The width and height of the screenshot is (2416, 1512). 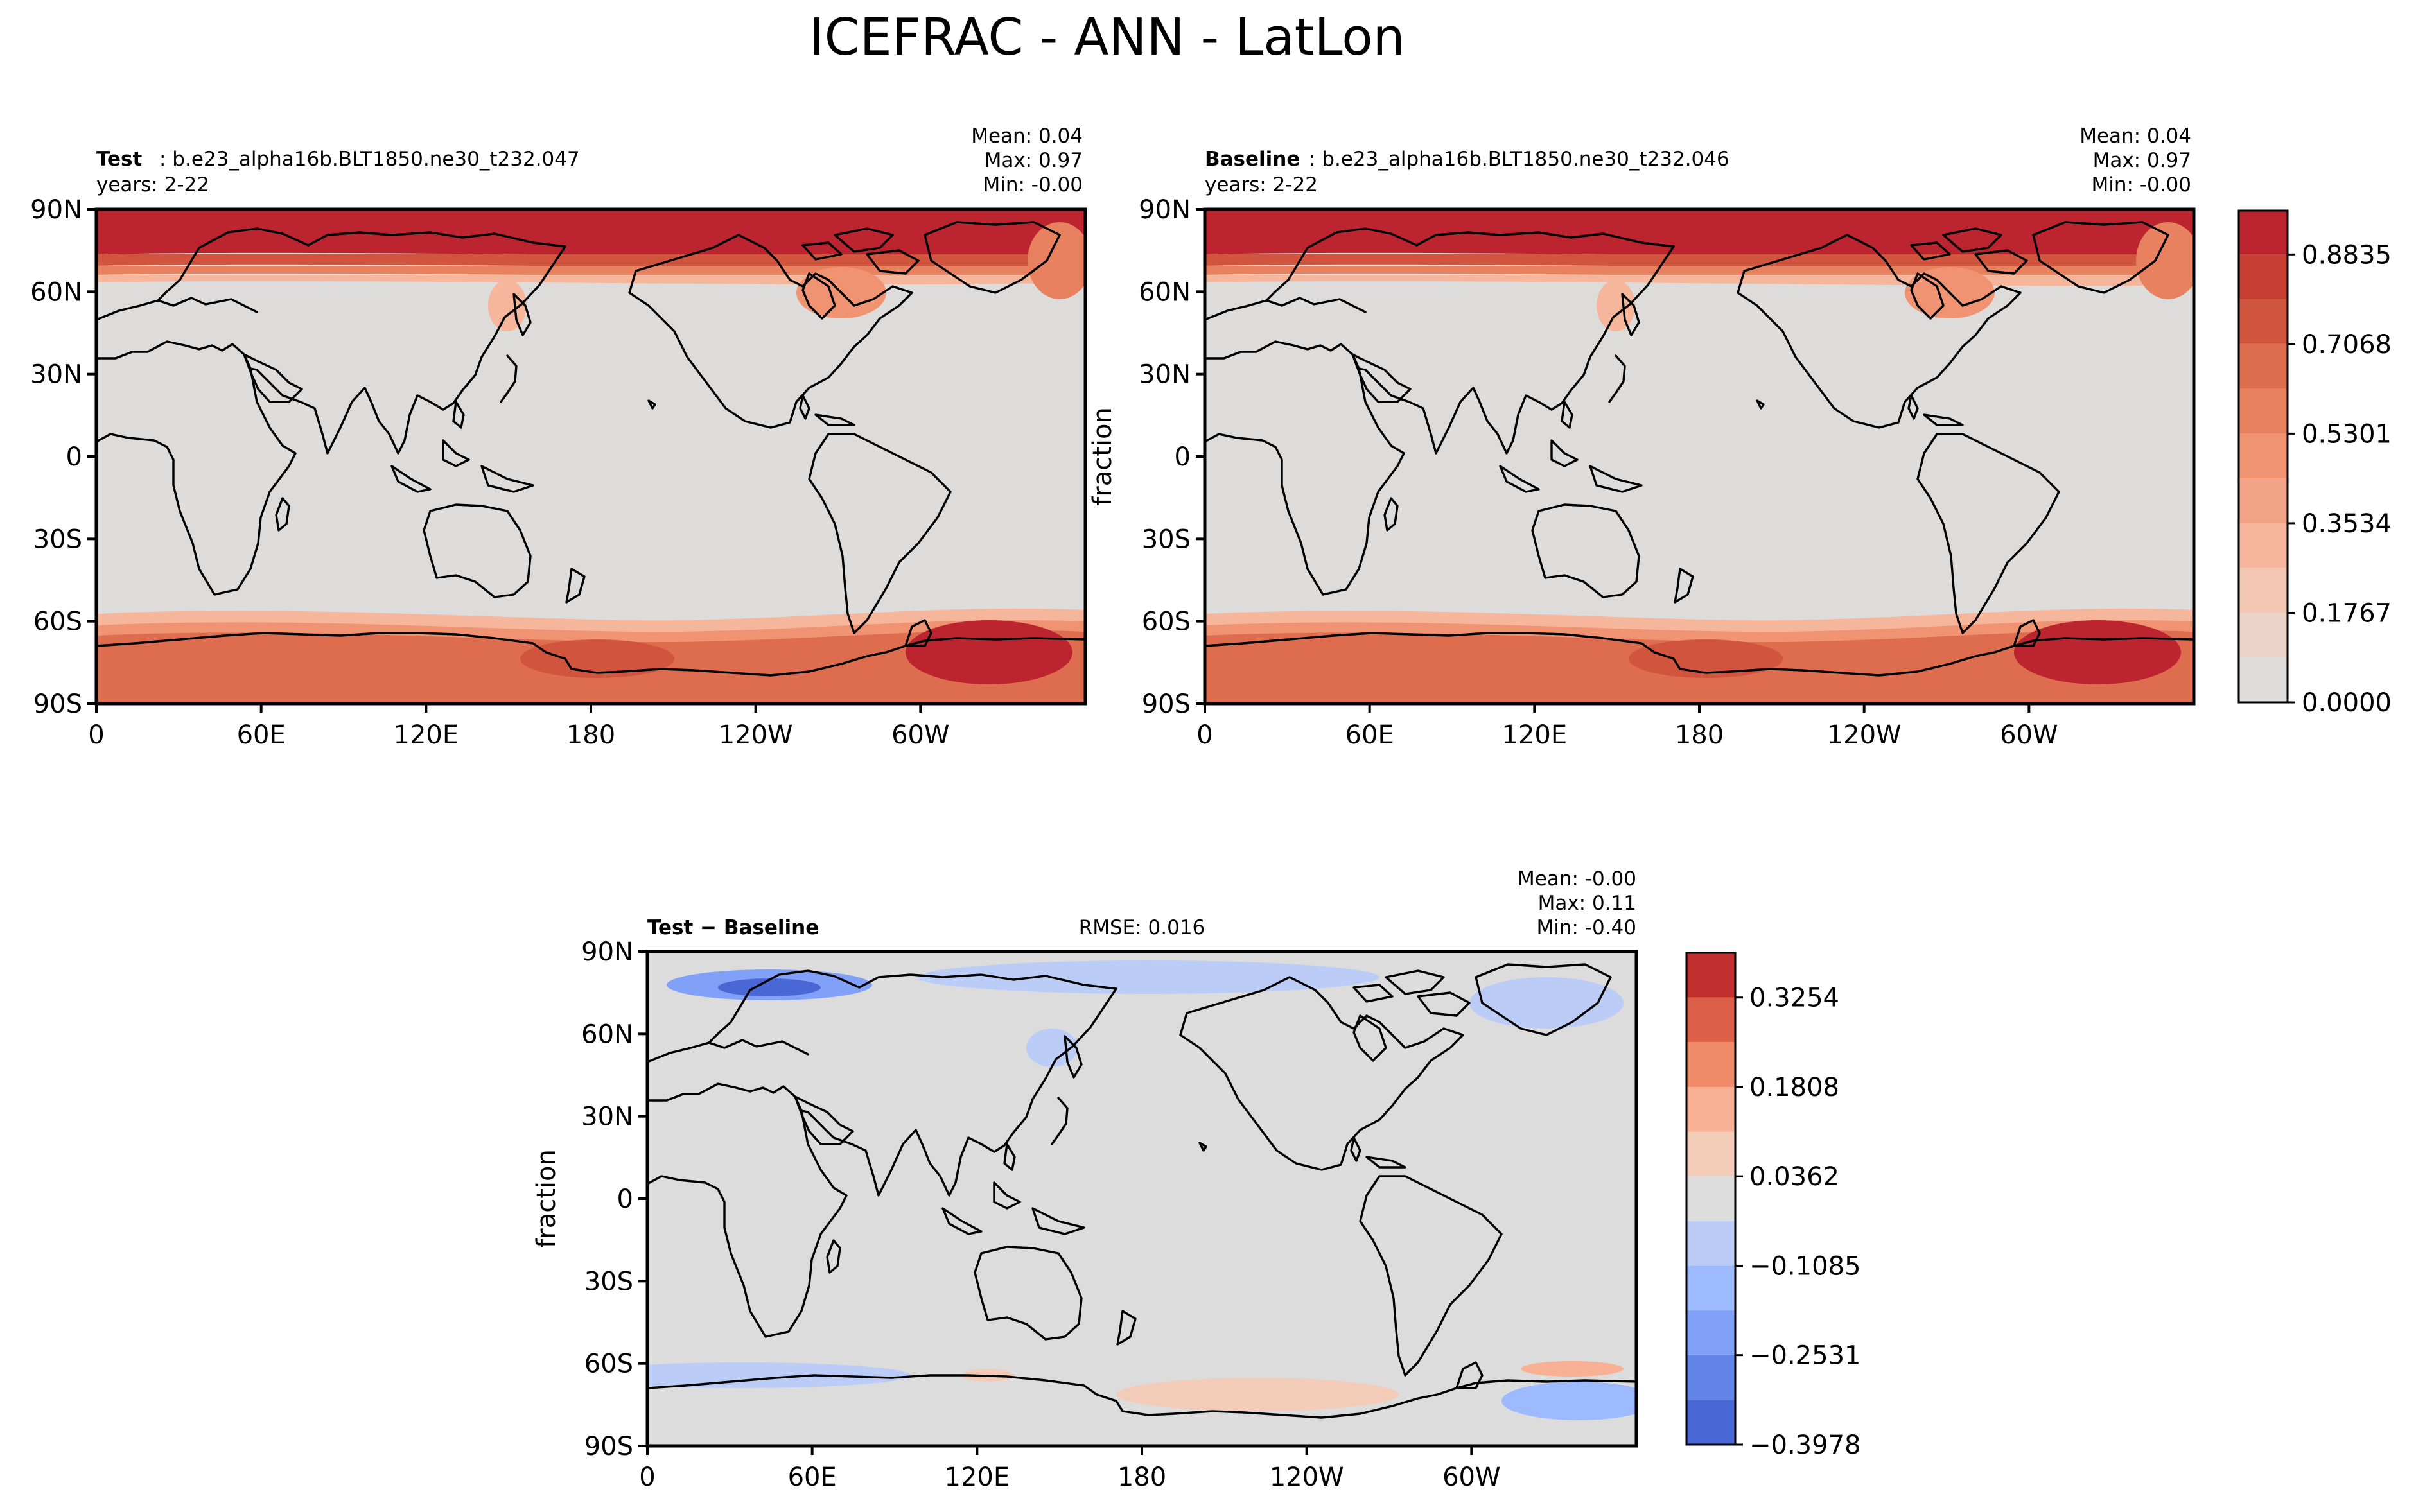 I want to click on baseline-label: Baseline, so click(x=1252, y=159).